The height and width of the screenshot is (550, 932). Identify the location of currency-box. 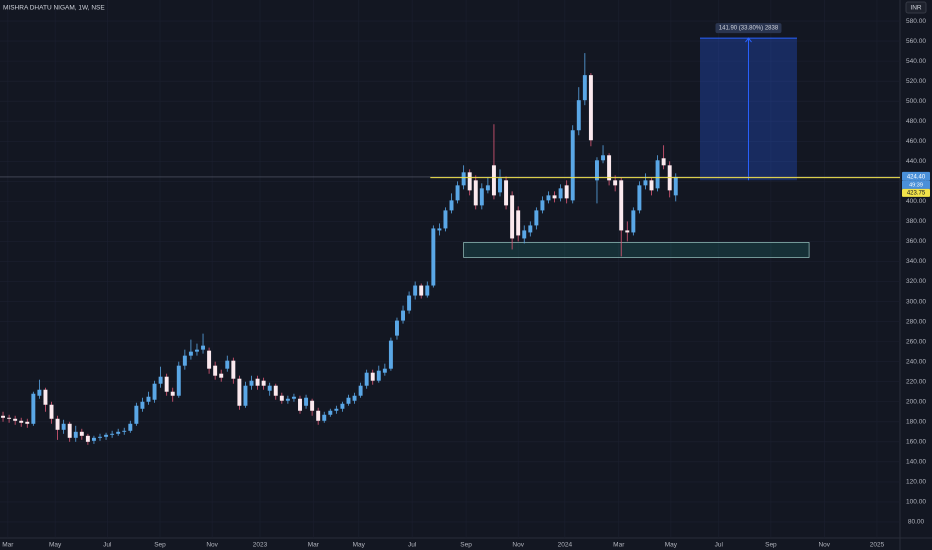
(916, 7).